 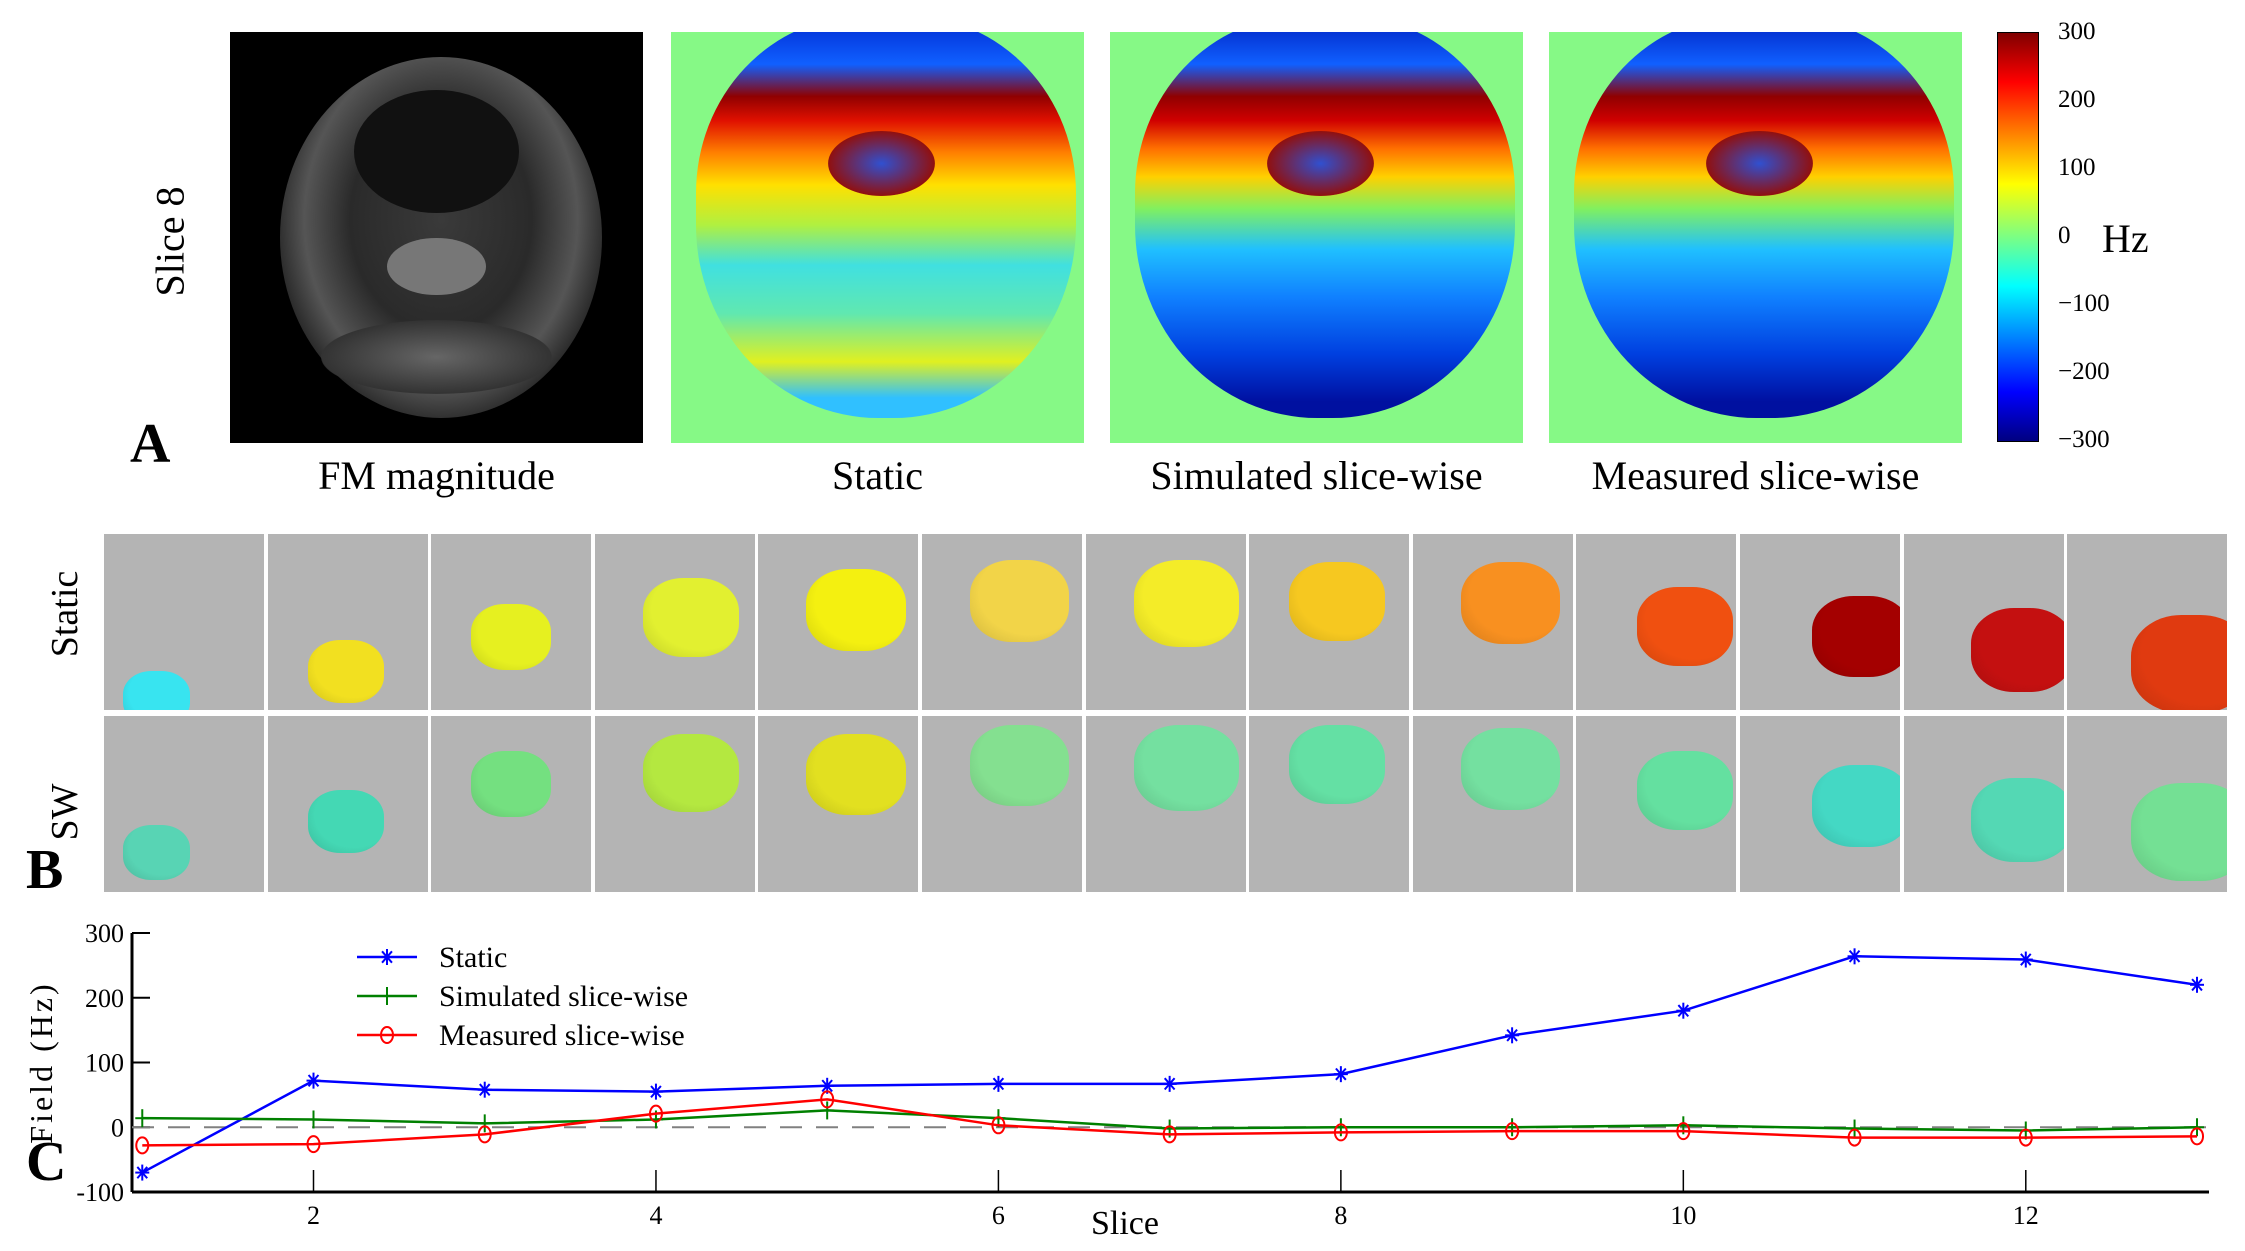 What do you see at coordinates (45, 870) in the screenshot?
I see `panel-letter-b: B` at bounding box center [45, 870].